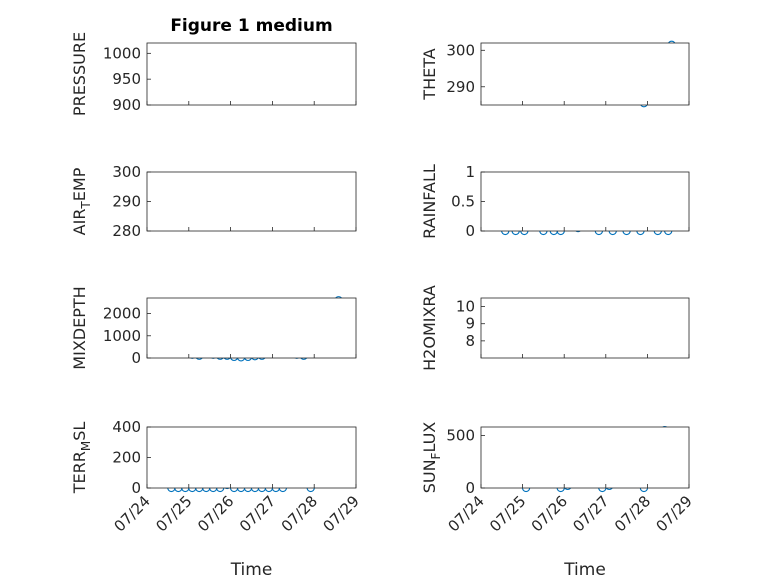 Image resolution: width=778 pixels, height=583 pixels. Describe the element at coordinates (79, 74) in the screenshot. I see `y-axis-label: PRESSURE` at that location.